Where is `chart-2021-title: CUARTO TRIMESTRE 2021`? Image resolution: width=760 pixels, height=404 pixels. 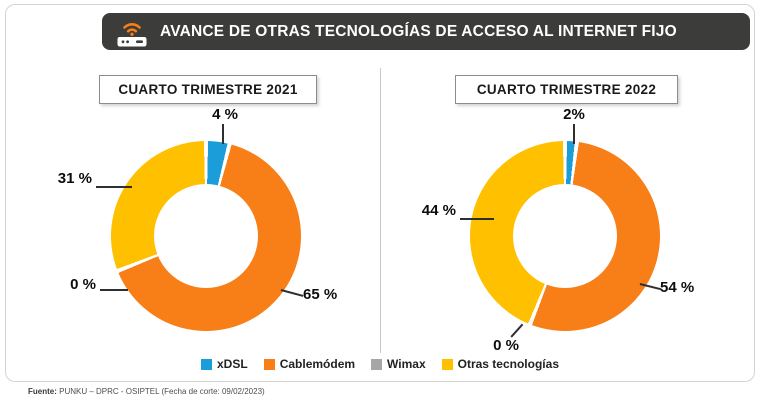
chart-2021-title: CUARTO TRIMESTRE 2021 is located at coordinates (208, 89).